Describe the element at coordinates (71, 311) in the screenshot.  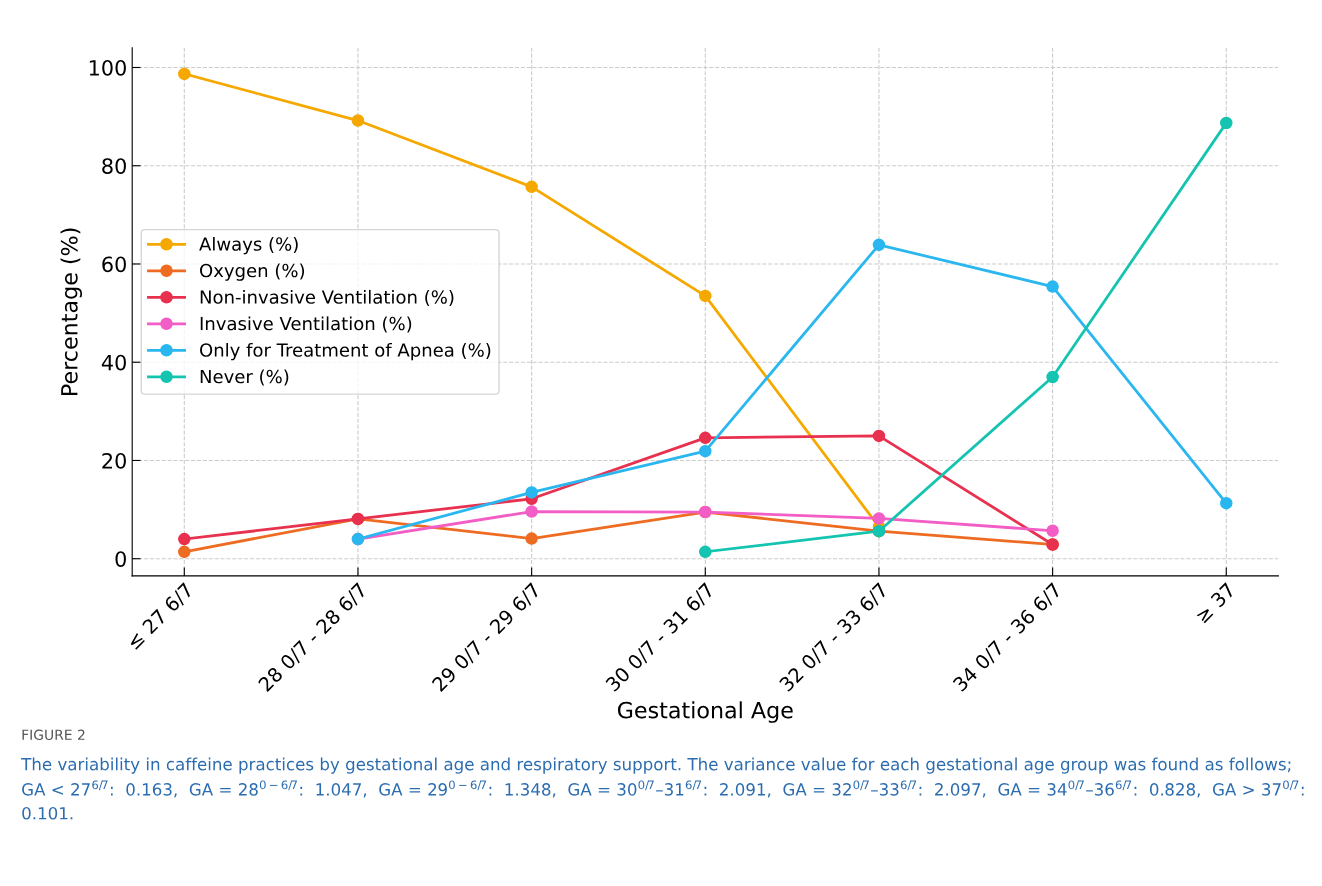
I see `y-axis-title: Percentage (%)` at that location.